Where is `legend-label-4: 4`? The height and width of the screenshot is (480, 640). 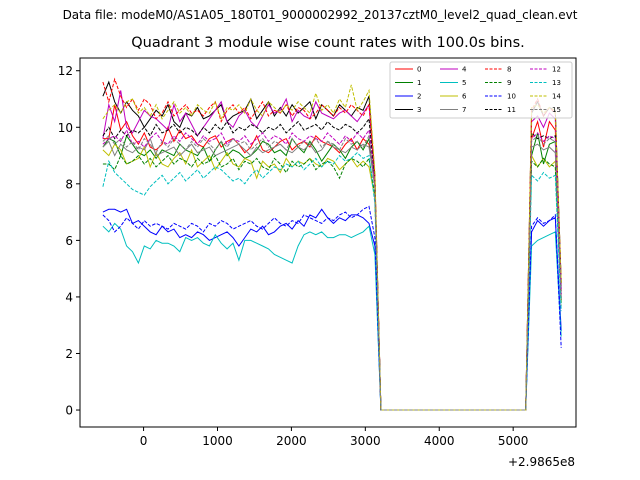 legend-label-4: 4 is located at coordinates (464, 70).